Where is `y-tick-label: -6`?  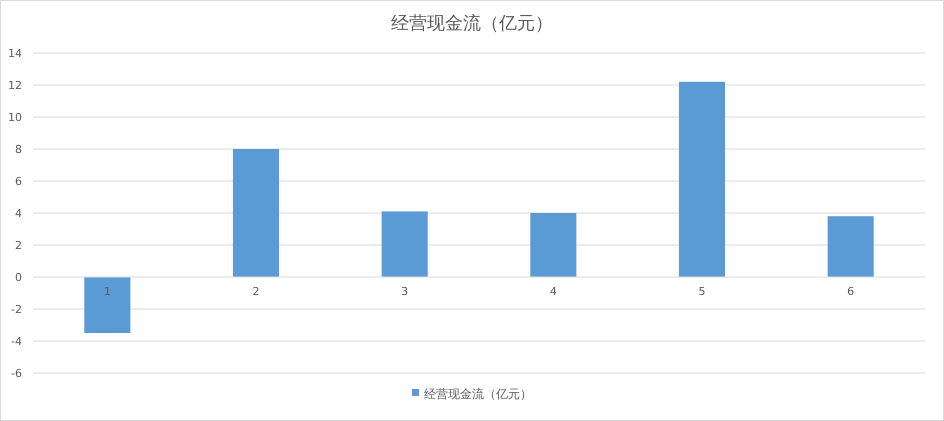 y-tick-label: -6 is located at coordinates (16, 373).